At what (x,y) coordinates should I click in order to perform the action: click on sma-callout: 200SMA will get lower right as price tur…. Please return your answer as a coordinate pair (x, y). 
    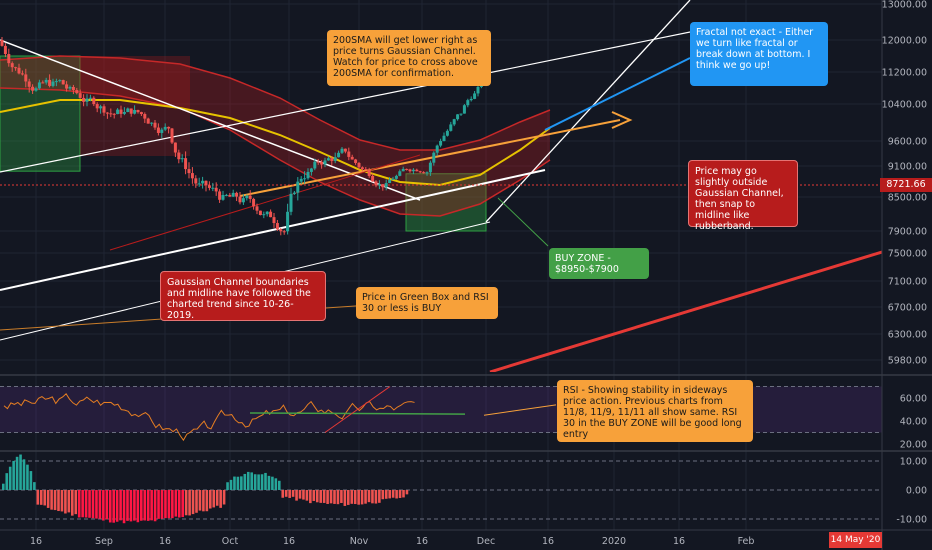
    Looking at the image, I should click on (409, 58).